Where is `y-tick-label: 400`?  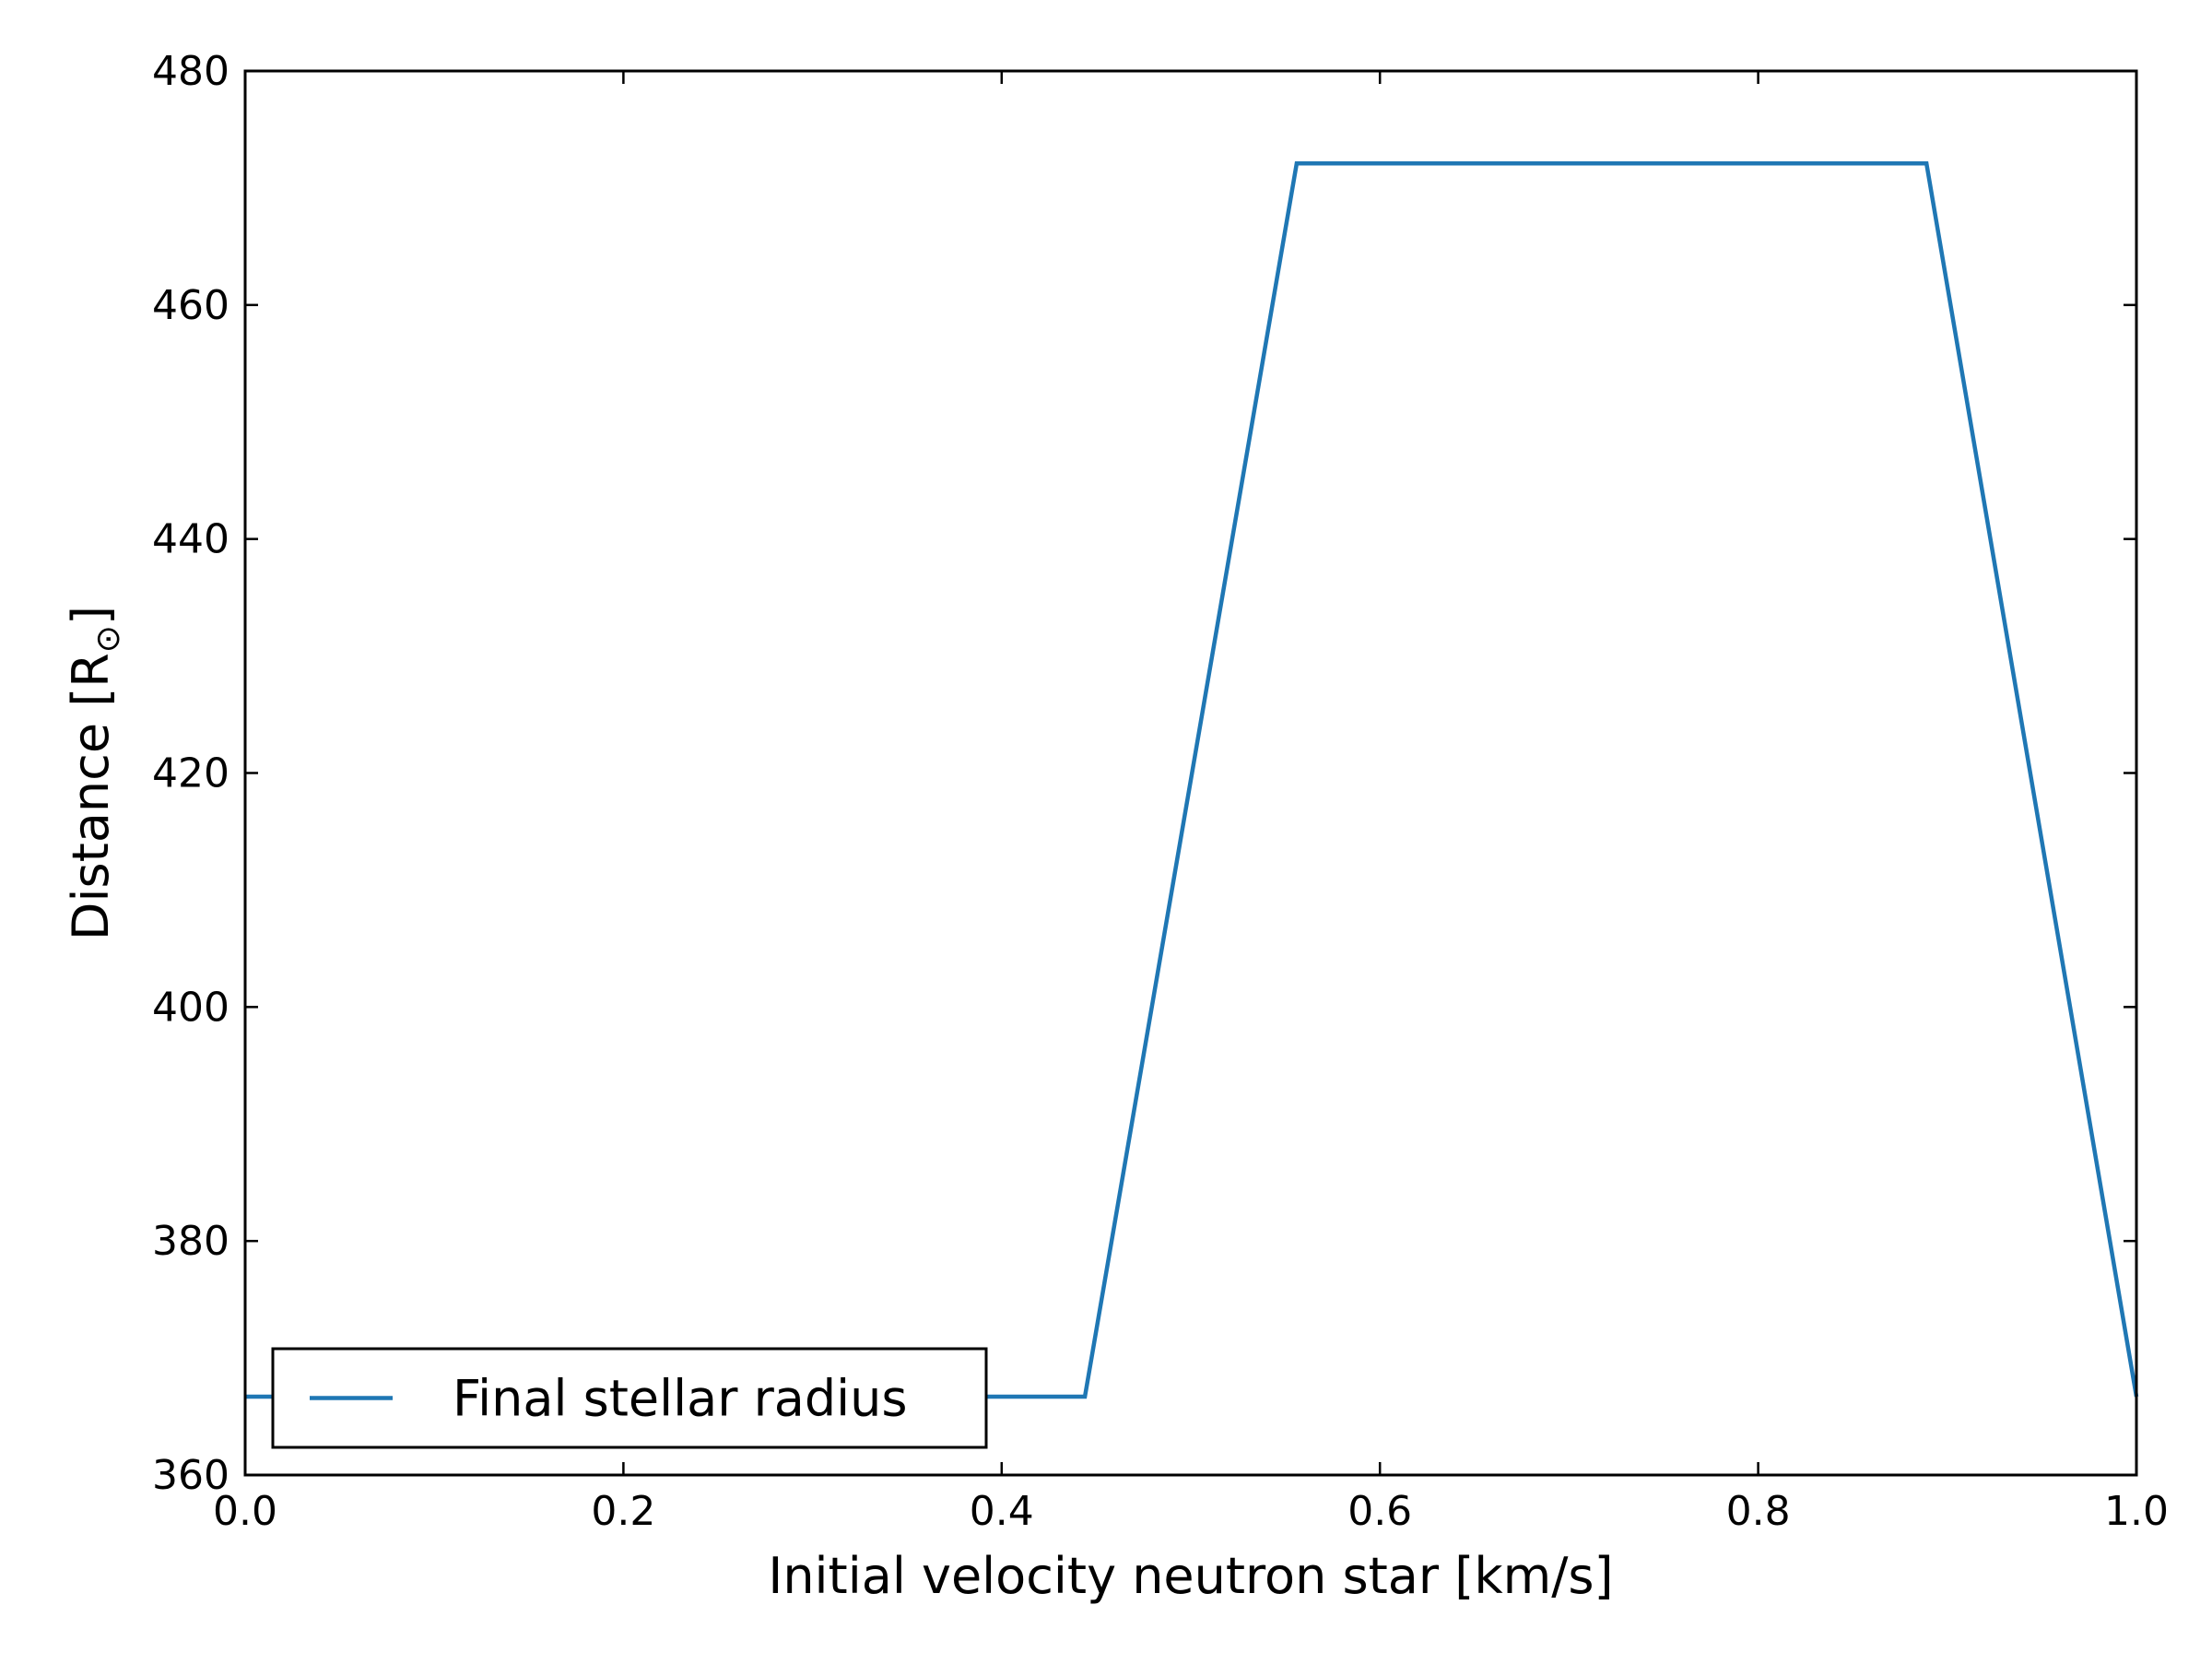
y-tick-label: 400 is located at coordinates (190, 1007).